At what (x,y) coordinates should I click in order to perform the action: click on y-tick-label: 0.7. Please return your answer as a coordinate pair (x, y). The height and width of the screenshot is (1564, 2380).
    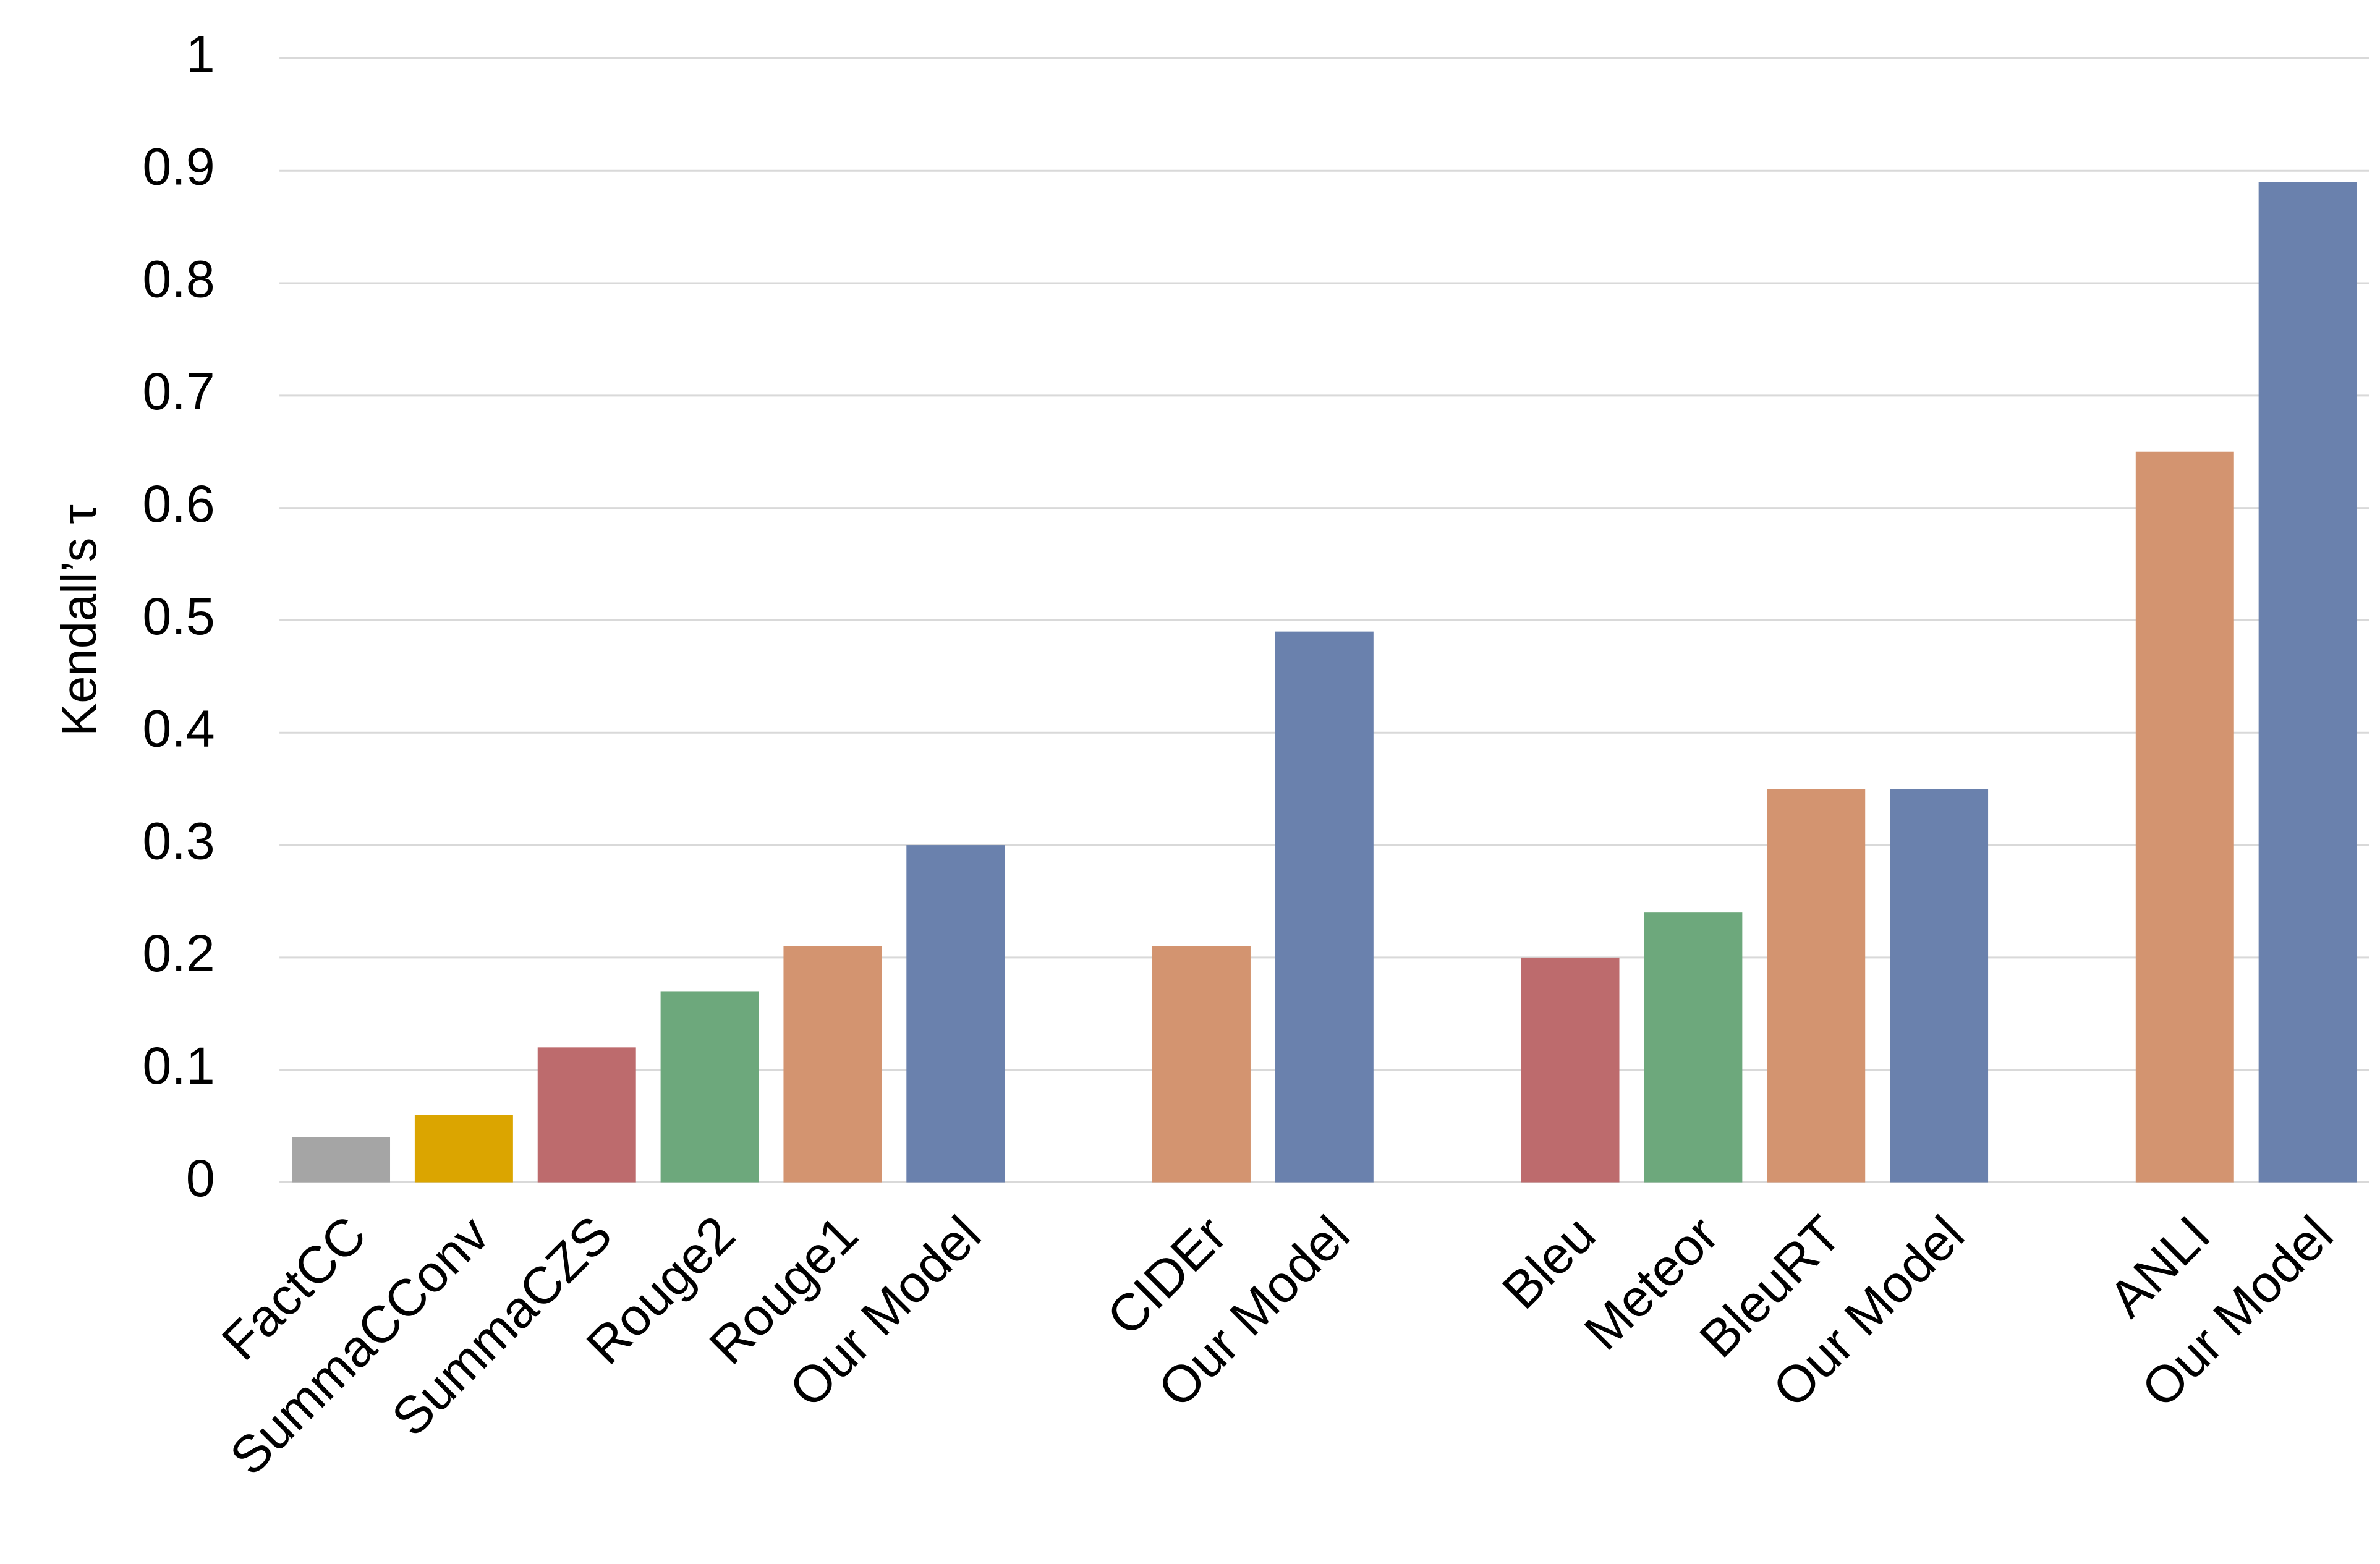
    Looking at the image, I should click on (178, 391).